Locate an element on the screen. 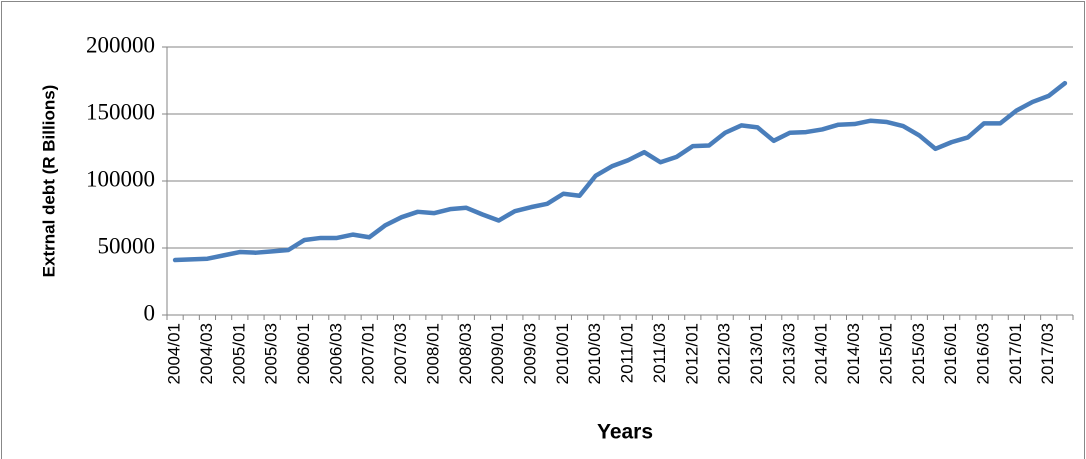  x-tick-label: 2006/01 is located at coordinates (303, 353).